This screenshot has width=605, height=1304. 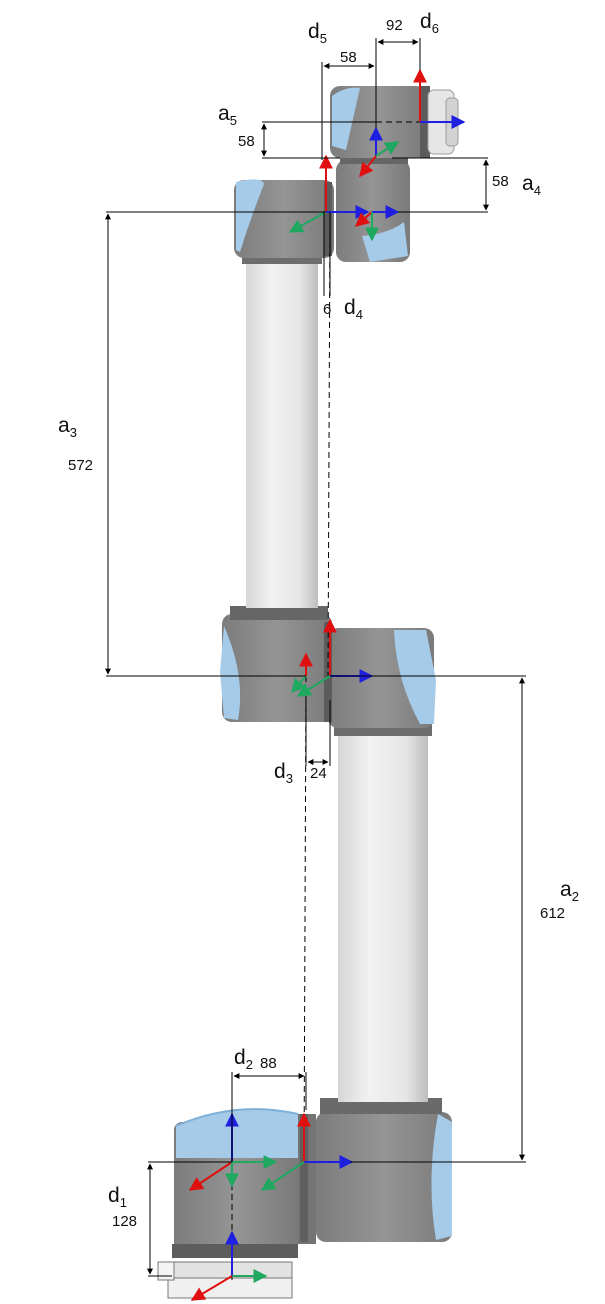 What do you see at coordinates (552, 913) in the screenshot?
I see `value-a2: 612` at bounding box center [552, 913].